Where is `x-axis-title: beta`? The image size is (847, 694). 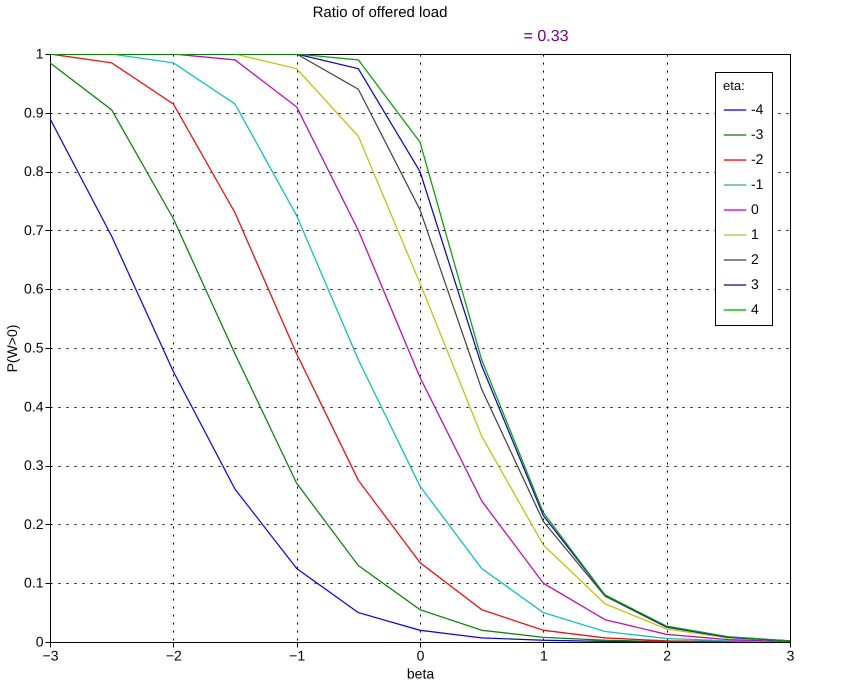 x-axis-title: beta is located at coordinates (420, 674).